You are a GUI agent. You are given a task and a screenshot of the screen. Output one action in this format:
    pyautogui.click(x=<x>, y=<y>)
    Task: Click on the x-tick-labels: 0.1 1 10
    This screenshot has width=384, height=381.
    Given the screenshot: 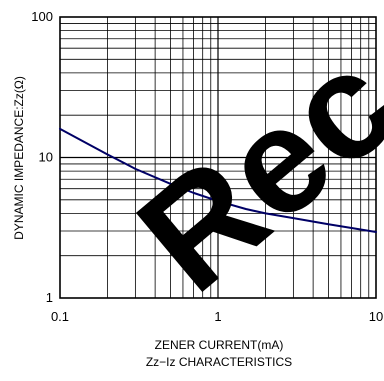 What is the action you would take?
    pyautogui.click(x=217, y=316)
    